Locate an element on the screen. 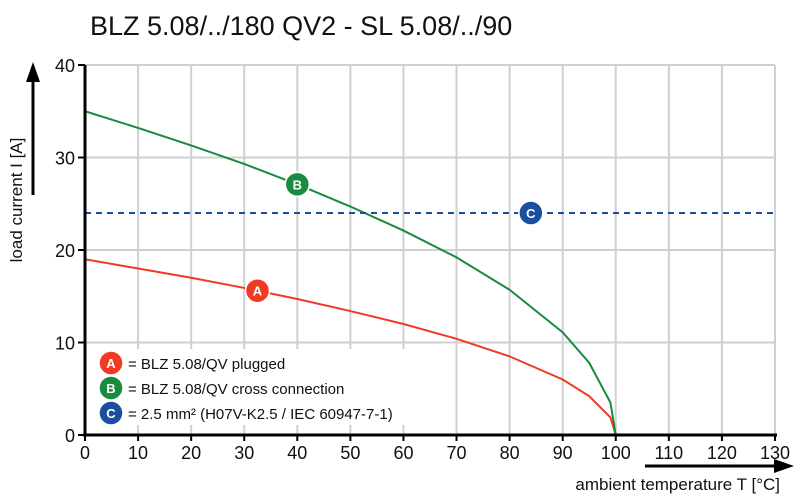 The image size is (800, 500). x-tick-label: 110 is located at coordinates (668, 453).